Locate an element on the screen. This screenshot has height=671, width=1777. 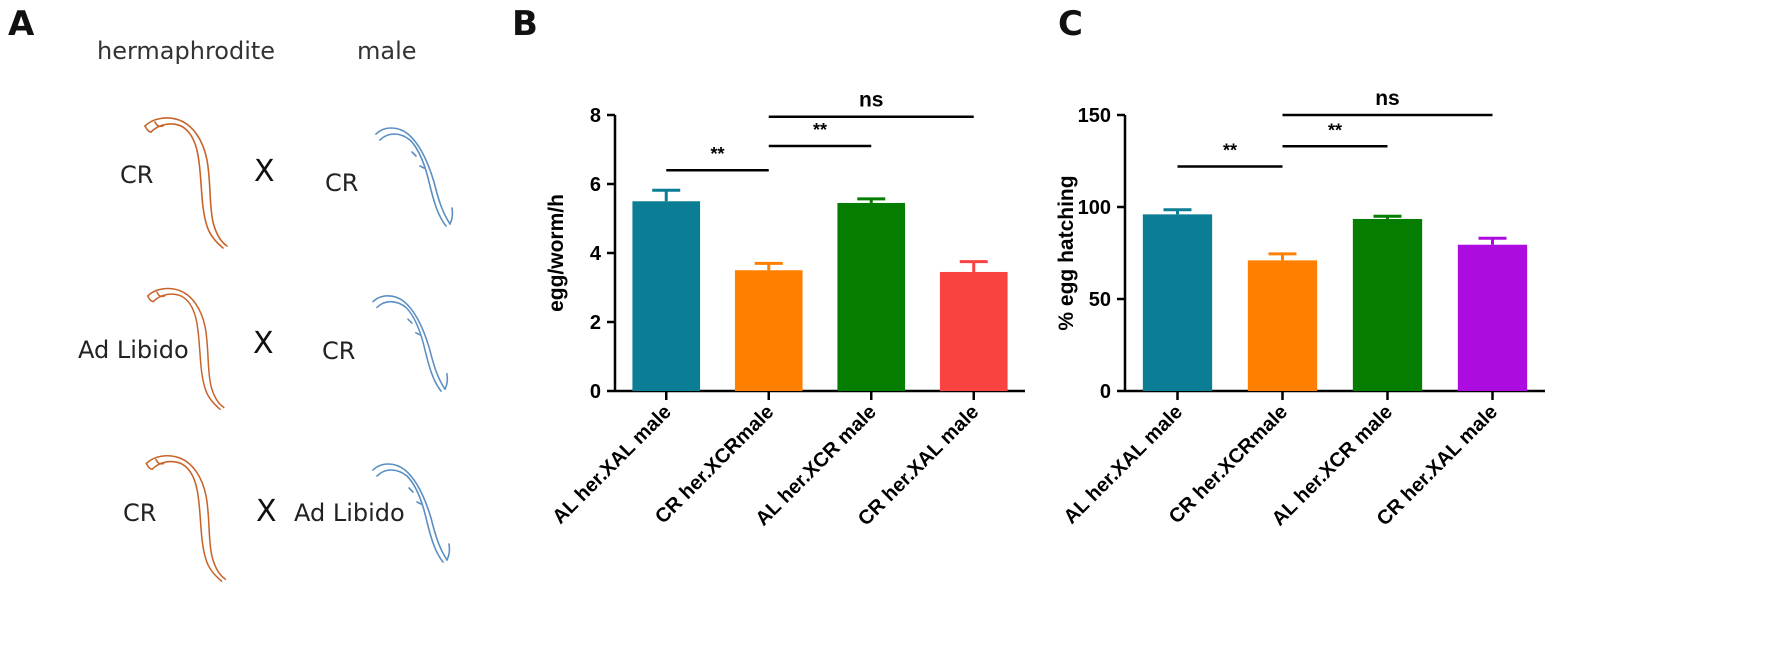
y-tick-label: 2 is located at coordinates (595, 323).